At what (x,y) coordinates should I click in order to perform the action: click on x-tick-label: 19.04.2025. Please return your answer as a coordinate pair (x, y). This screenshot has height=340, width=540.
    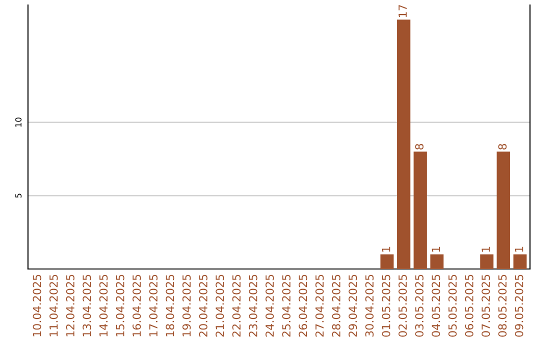
    Looking at the image, I should click on (186, 305).